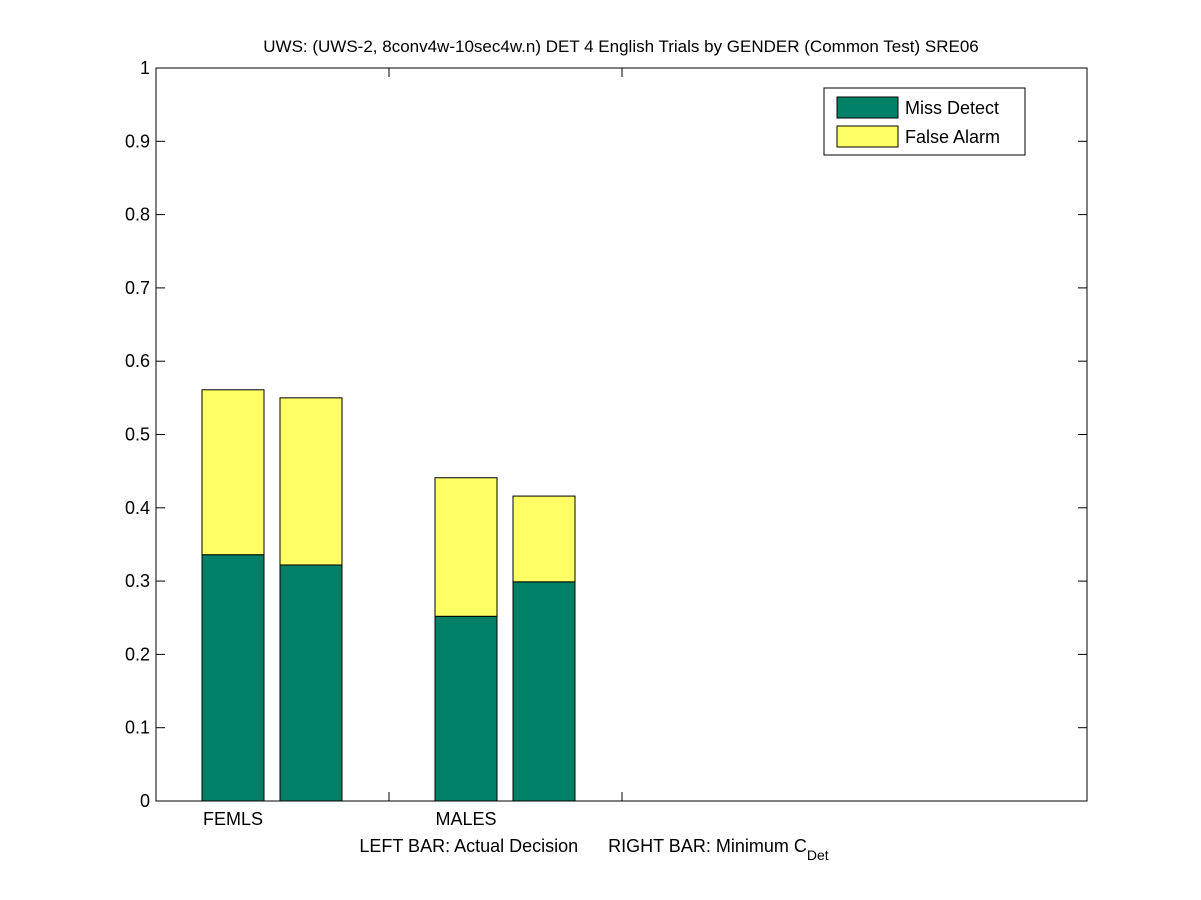 This screenshot has height=900, width=1201. What do you see at coordinates (137, 654) in the screenshot?
I see `y-tick-label: 0.2` at bounding box center [137, 654].